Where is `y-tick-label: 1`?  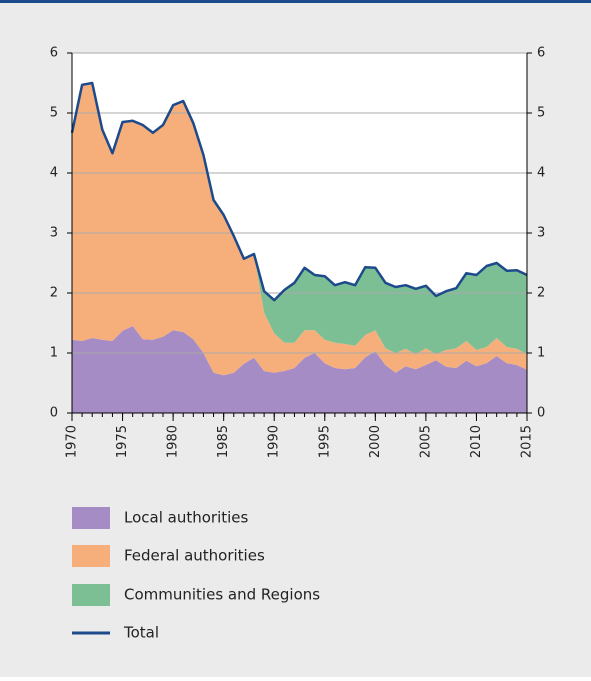 y-tick-label: 1 is located at coordinates (54, 353).